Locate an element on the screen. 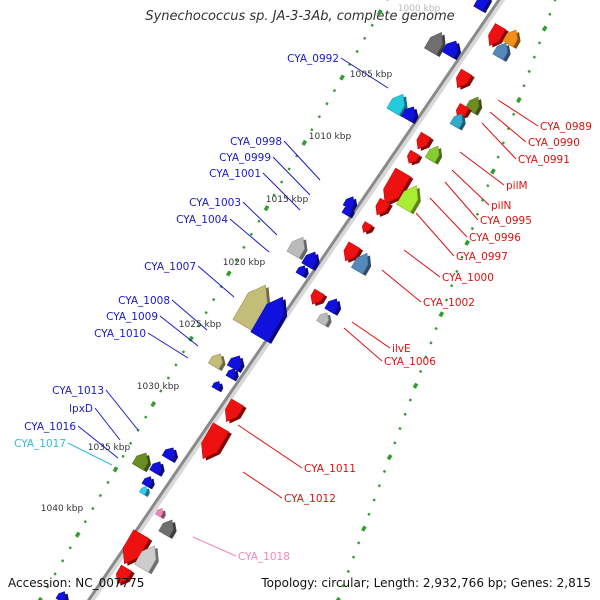 The height and width of the screenshot is (600, 600). gene-label-right: pilM is located at coordinates (517, 186).